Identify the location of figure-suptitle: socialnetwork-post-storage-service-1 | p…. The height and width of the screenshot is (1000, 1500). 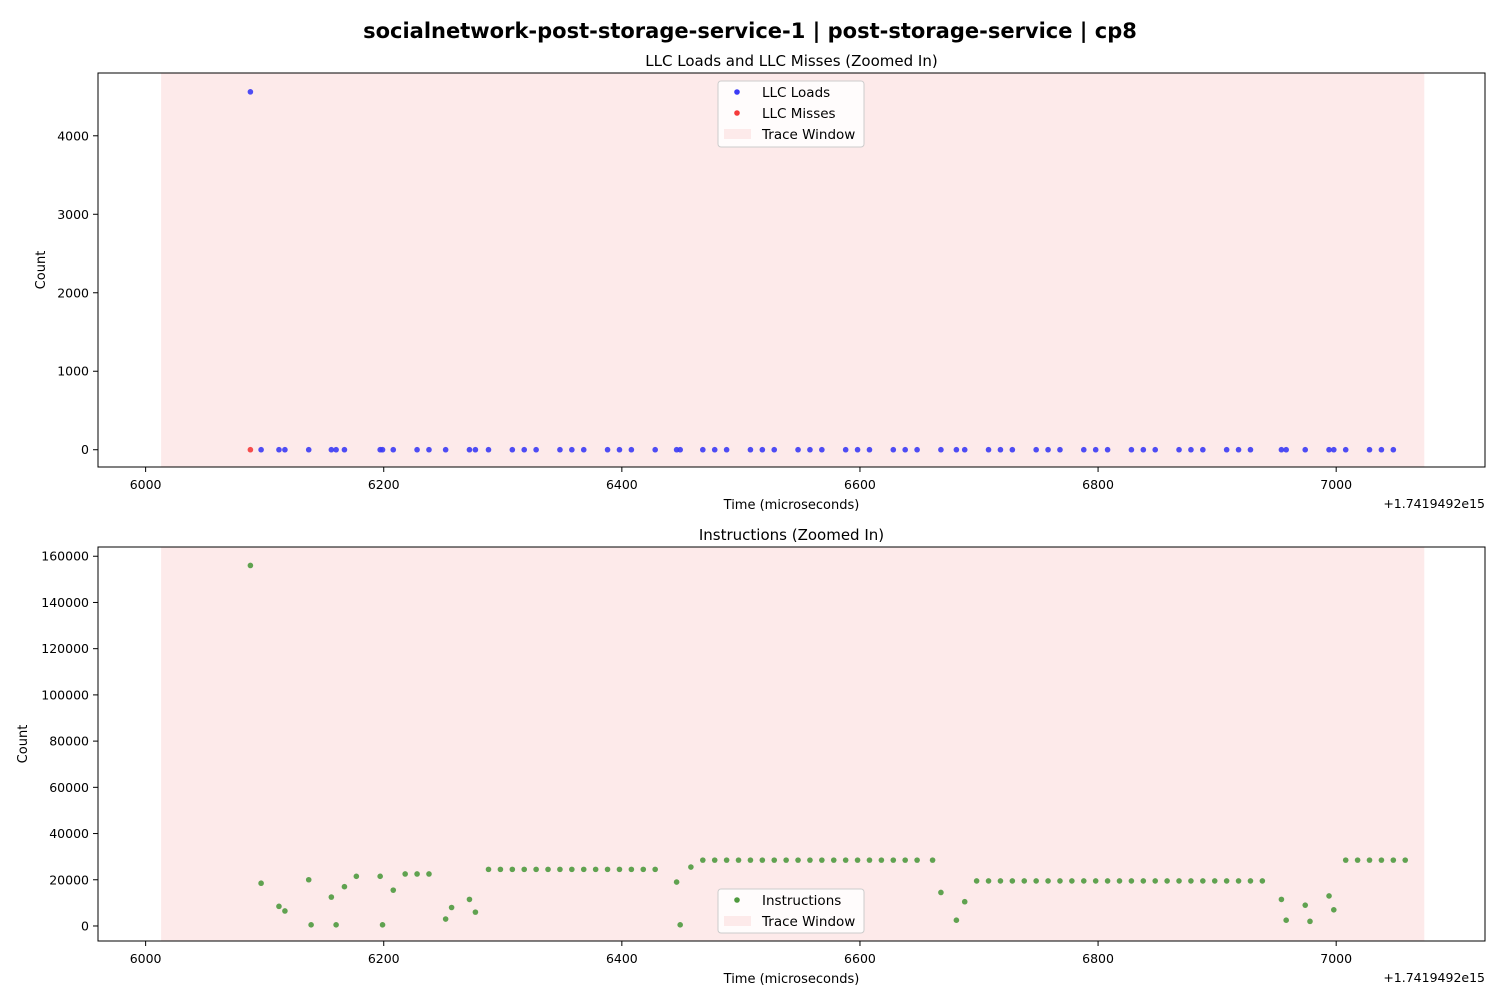
(750, 31).